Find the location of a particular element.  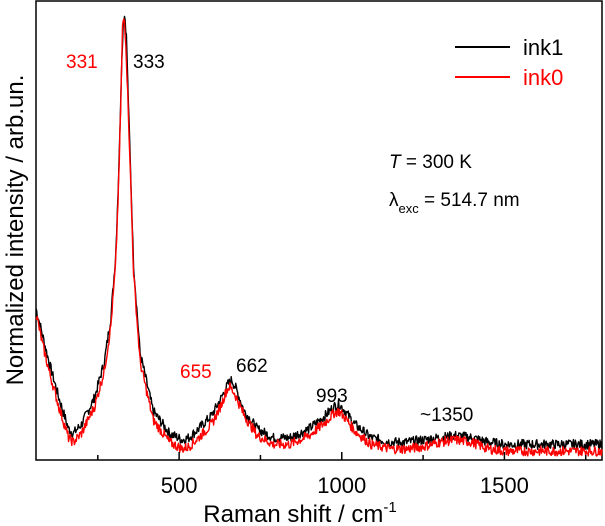

wavelength-condition: λexc = 514.7 nm is located at coordinates (454, 203).